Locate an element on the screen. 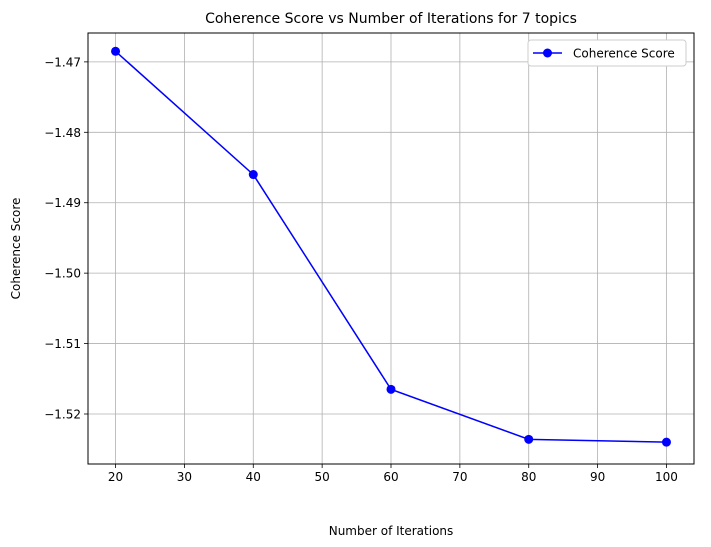  legend-box is located at coordinates (607, 53).